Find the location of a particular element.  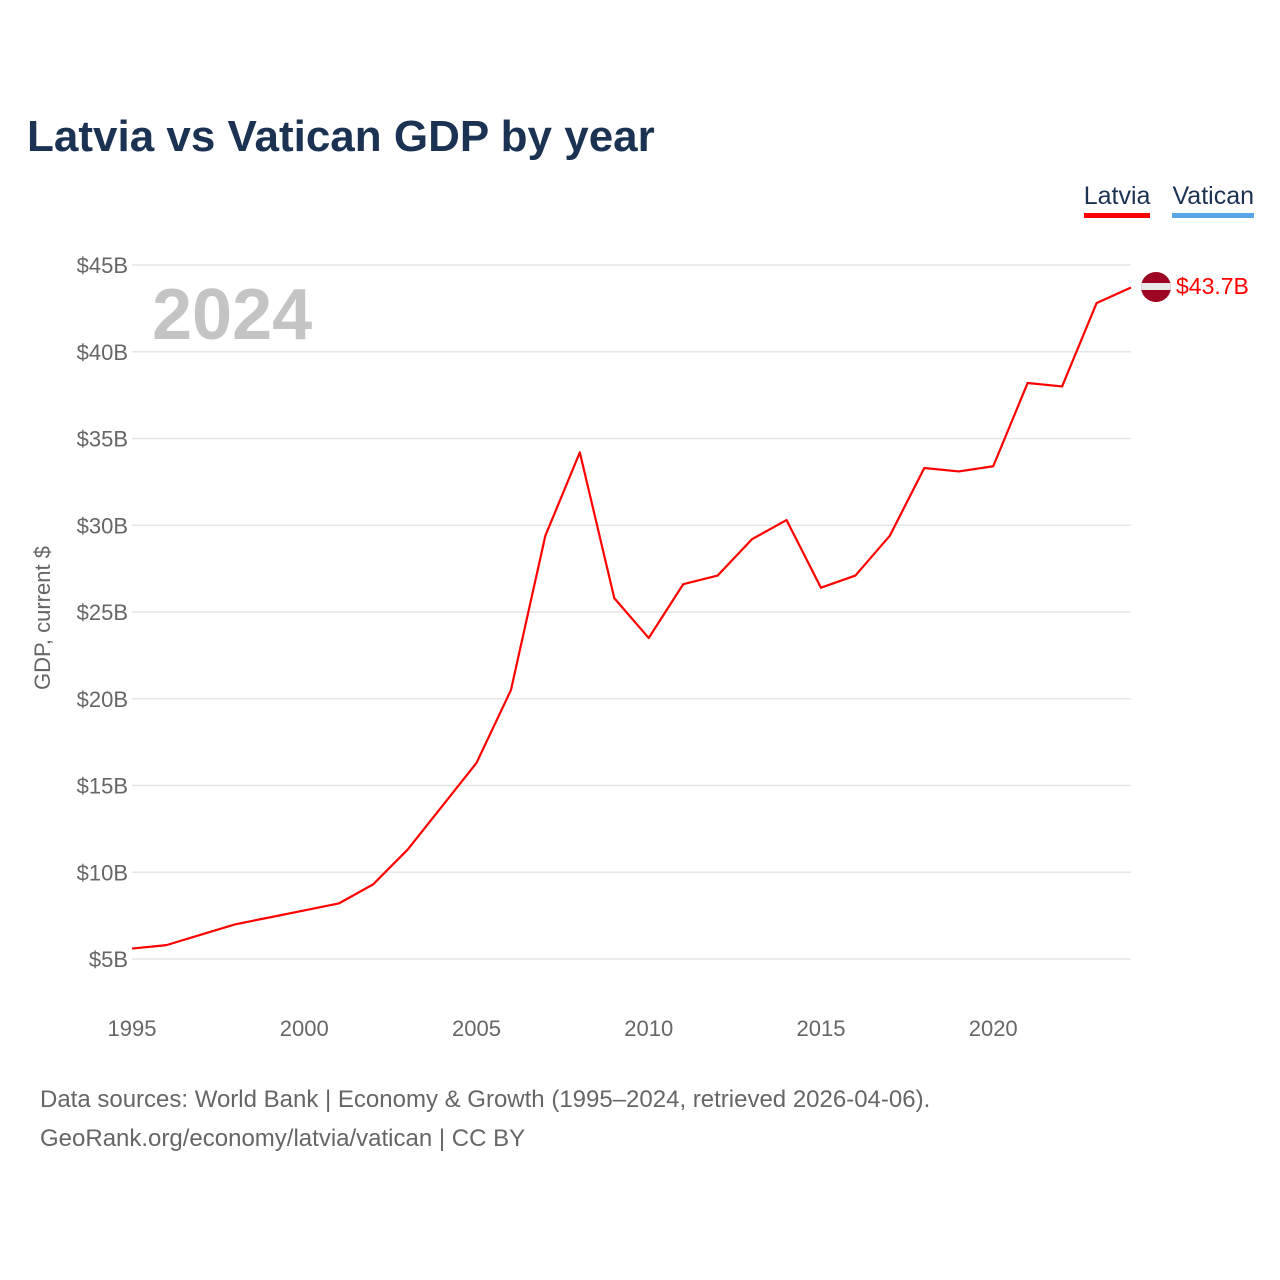

y-axis-label: GDP, current $ is located at coordinates (42, 618).